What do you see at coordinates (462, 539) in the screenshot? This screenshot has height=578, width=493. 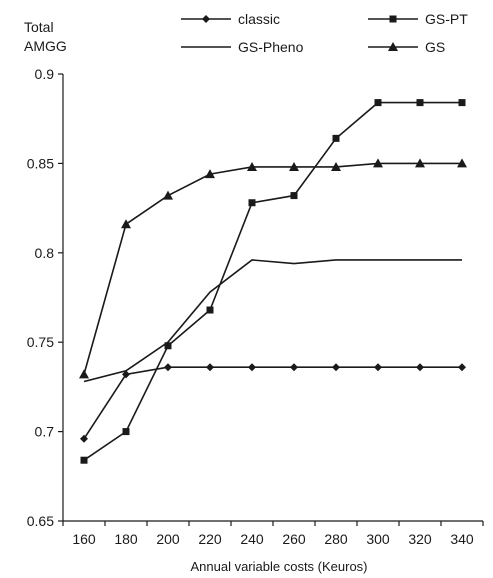 I see `x-tick-label: 340` at bounding box center [462, 539].